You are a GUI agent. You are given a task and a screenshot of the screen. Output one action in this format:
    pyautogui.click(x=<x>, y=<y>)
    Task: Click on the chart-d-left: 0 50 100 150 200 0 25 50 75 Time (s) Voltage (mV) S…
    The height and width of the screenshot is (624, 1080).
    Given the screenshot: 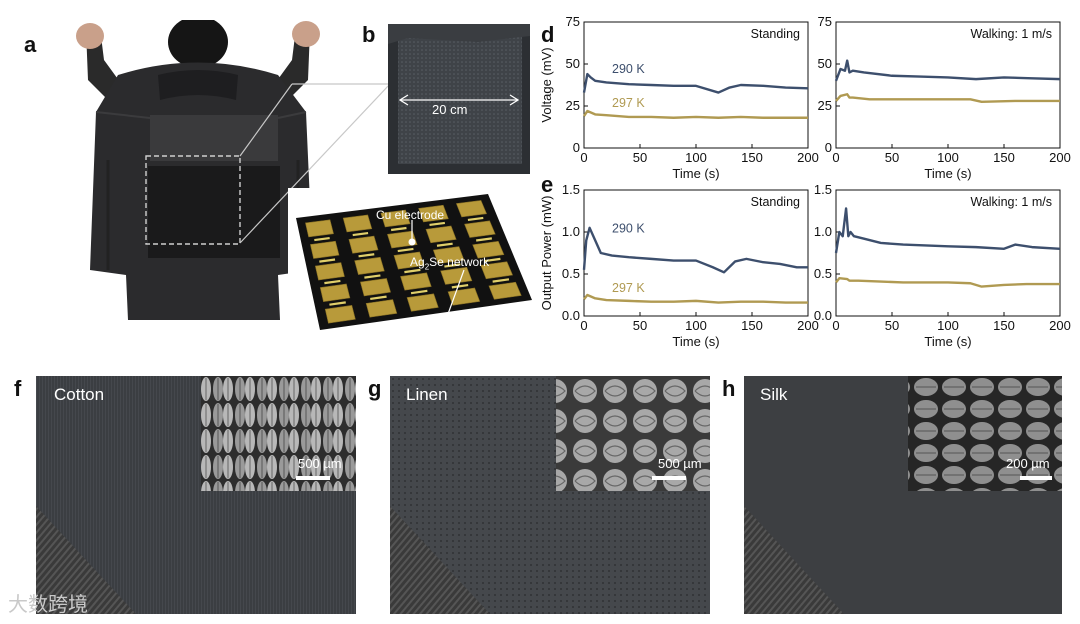 What is the action you would take?
    pyautogui.click(x=679, y=97)
    